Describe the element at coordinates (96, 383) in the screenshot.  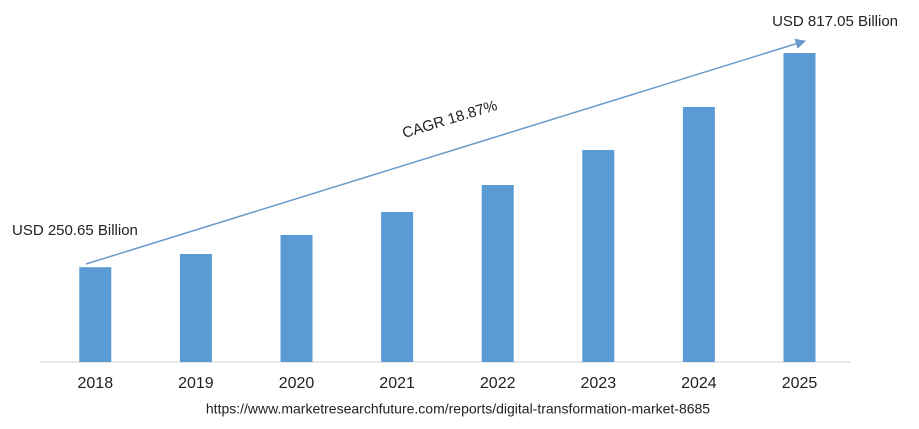
I see `x-tick-label: 2018` at that location.